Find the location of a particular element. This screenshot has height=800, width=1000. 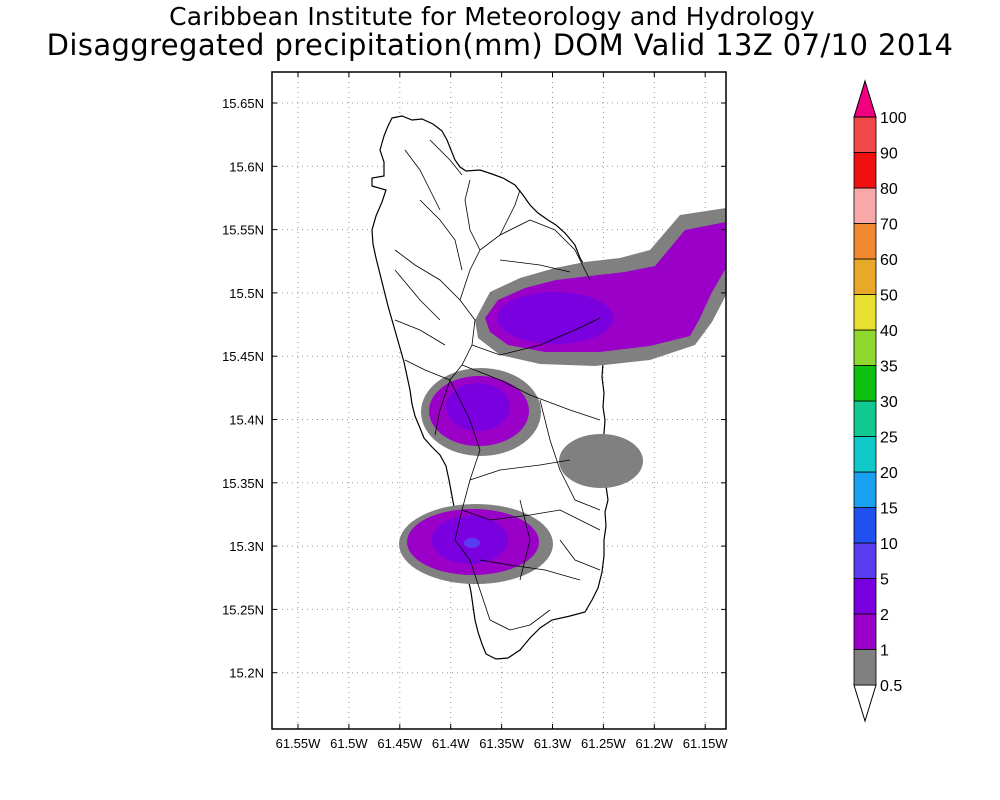

precip-area-0.5mm is located at coordinates (601, 461).